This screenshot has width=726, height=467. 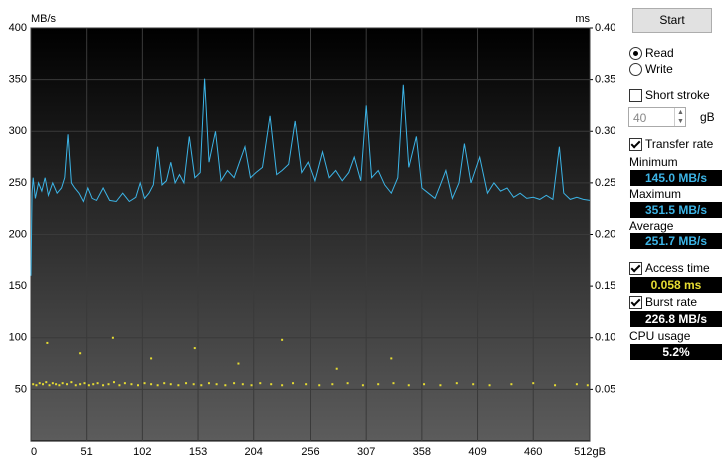 What do you see at coordinates (672, 20) in the screenshot?
I see `start-button: Start` at bounding box center [672, 20].